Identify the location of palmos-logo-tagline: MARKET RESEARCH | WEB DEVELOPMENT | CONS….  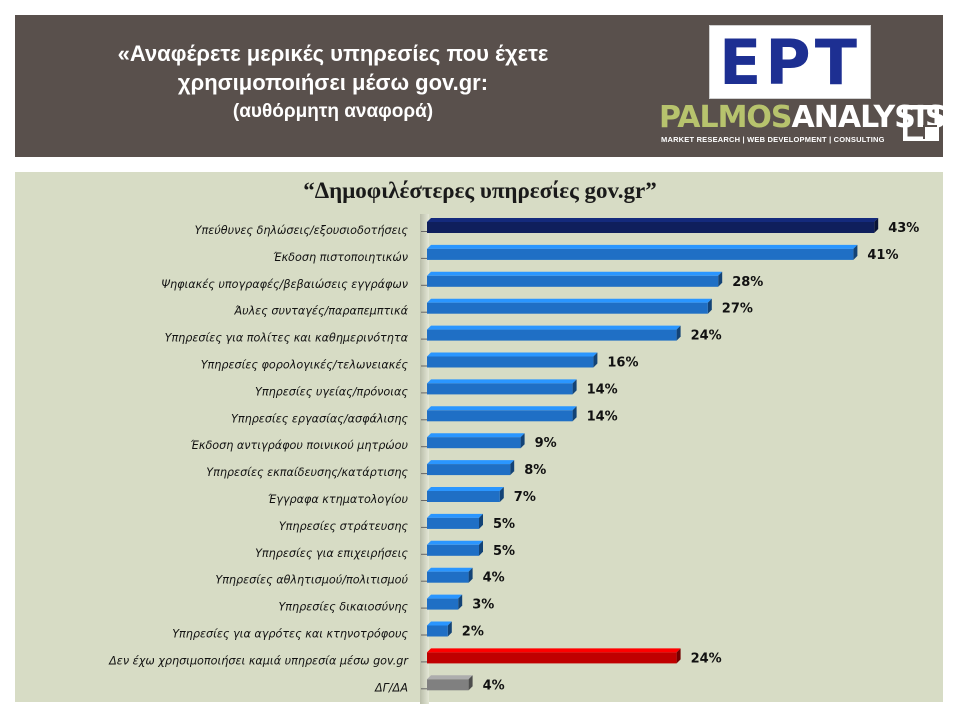
(773, 139).